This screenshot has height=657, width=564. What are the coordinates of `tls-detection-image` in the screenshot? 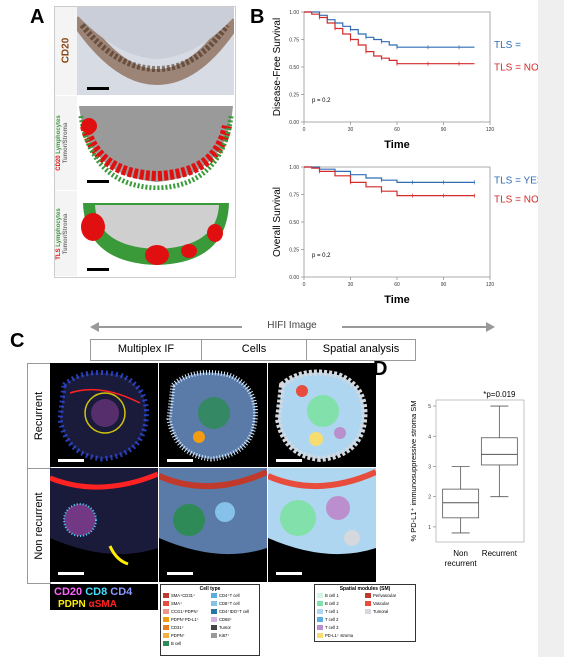 It's located at (155, 233).